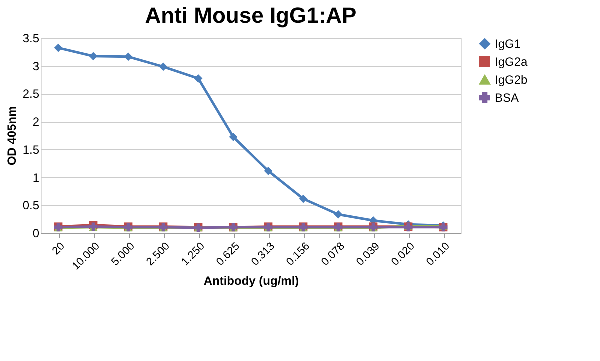  What do you see at coordinates (36, 66) in the screenshot?
I see `y-tick-label: 3` at bounding box center [36, 66].